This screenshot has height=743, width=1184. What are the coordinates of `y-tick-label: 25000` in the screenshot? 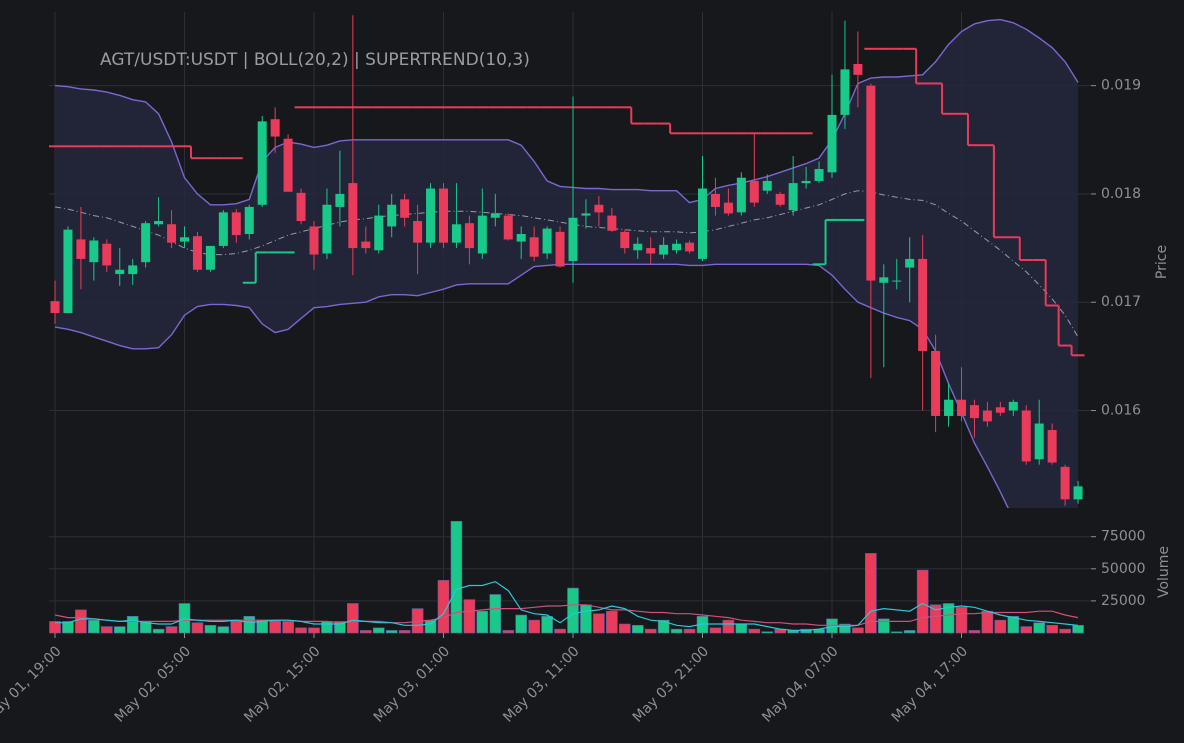 It's located at (1123, 601).